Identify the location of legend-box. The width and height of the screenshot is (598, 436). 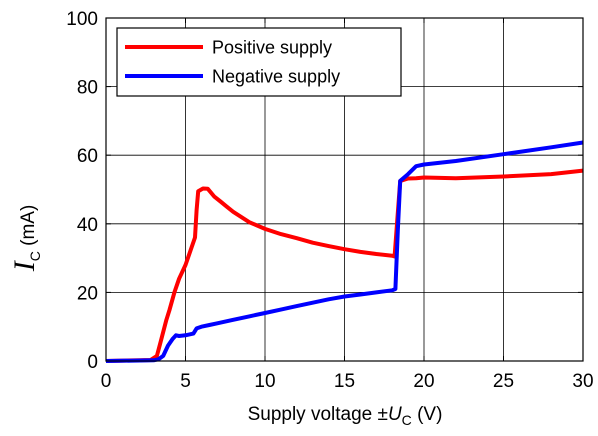
(259, 62).